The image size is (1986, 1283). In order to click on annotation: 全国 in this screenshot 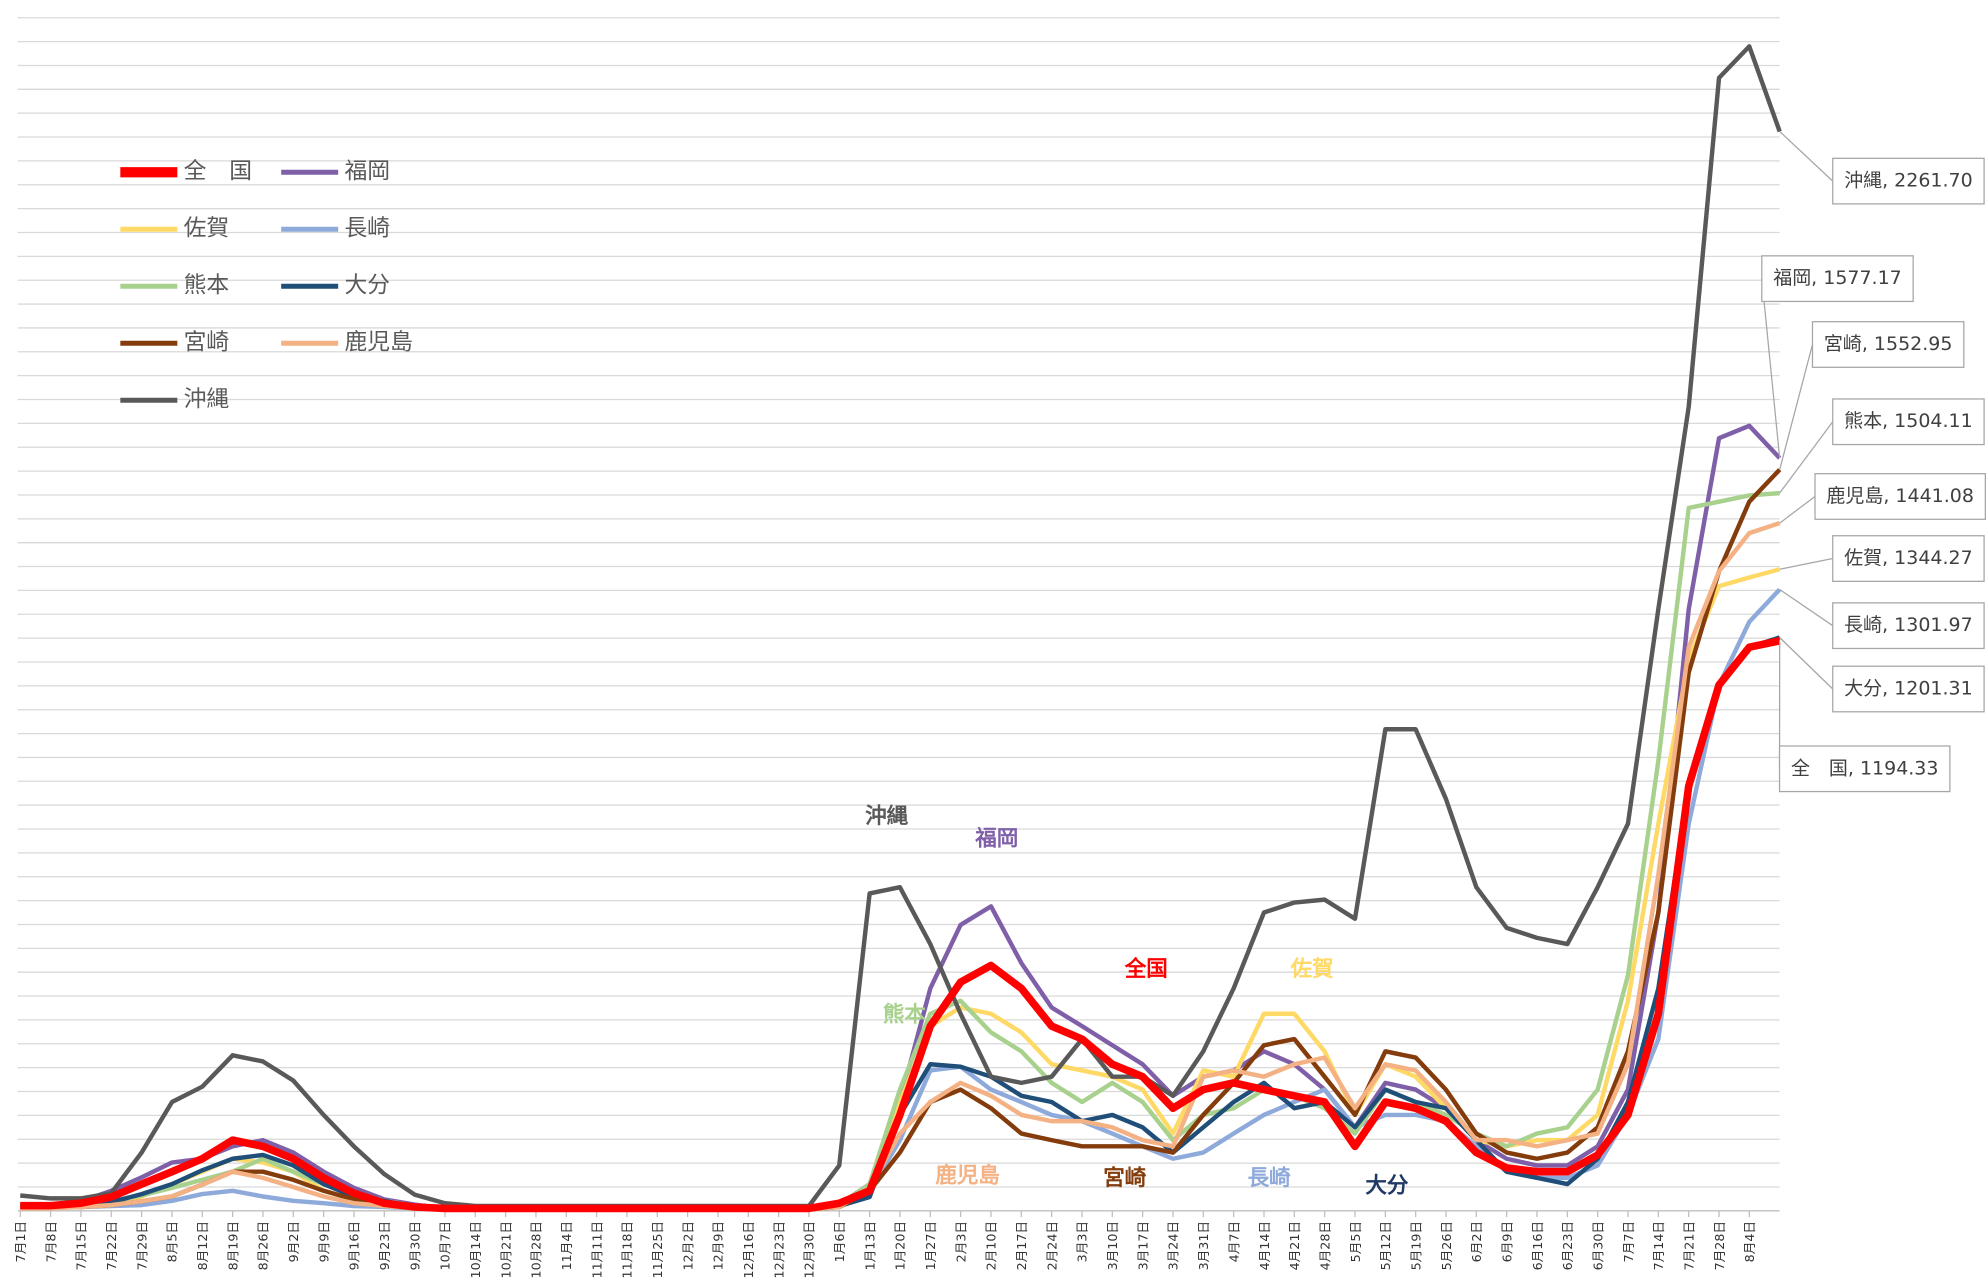, I will do `click(1146, 969)`.